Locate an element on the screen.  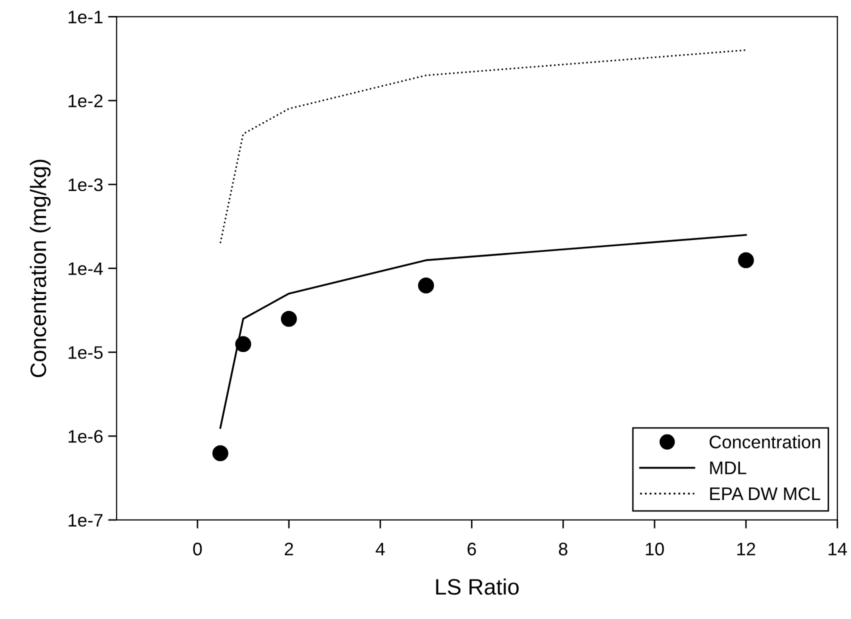
legend-label: EPA DW MCL is located at coordinates (765, 493).